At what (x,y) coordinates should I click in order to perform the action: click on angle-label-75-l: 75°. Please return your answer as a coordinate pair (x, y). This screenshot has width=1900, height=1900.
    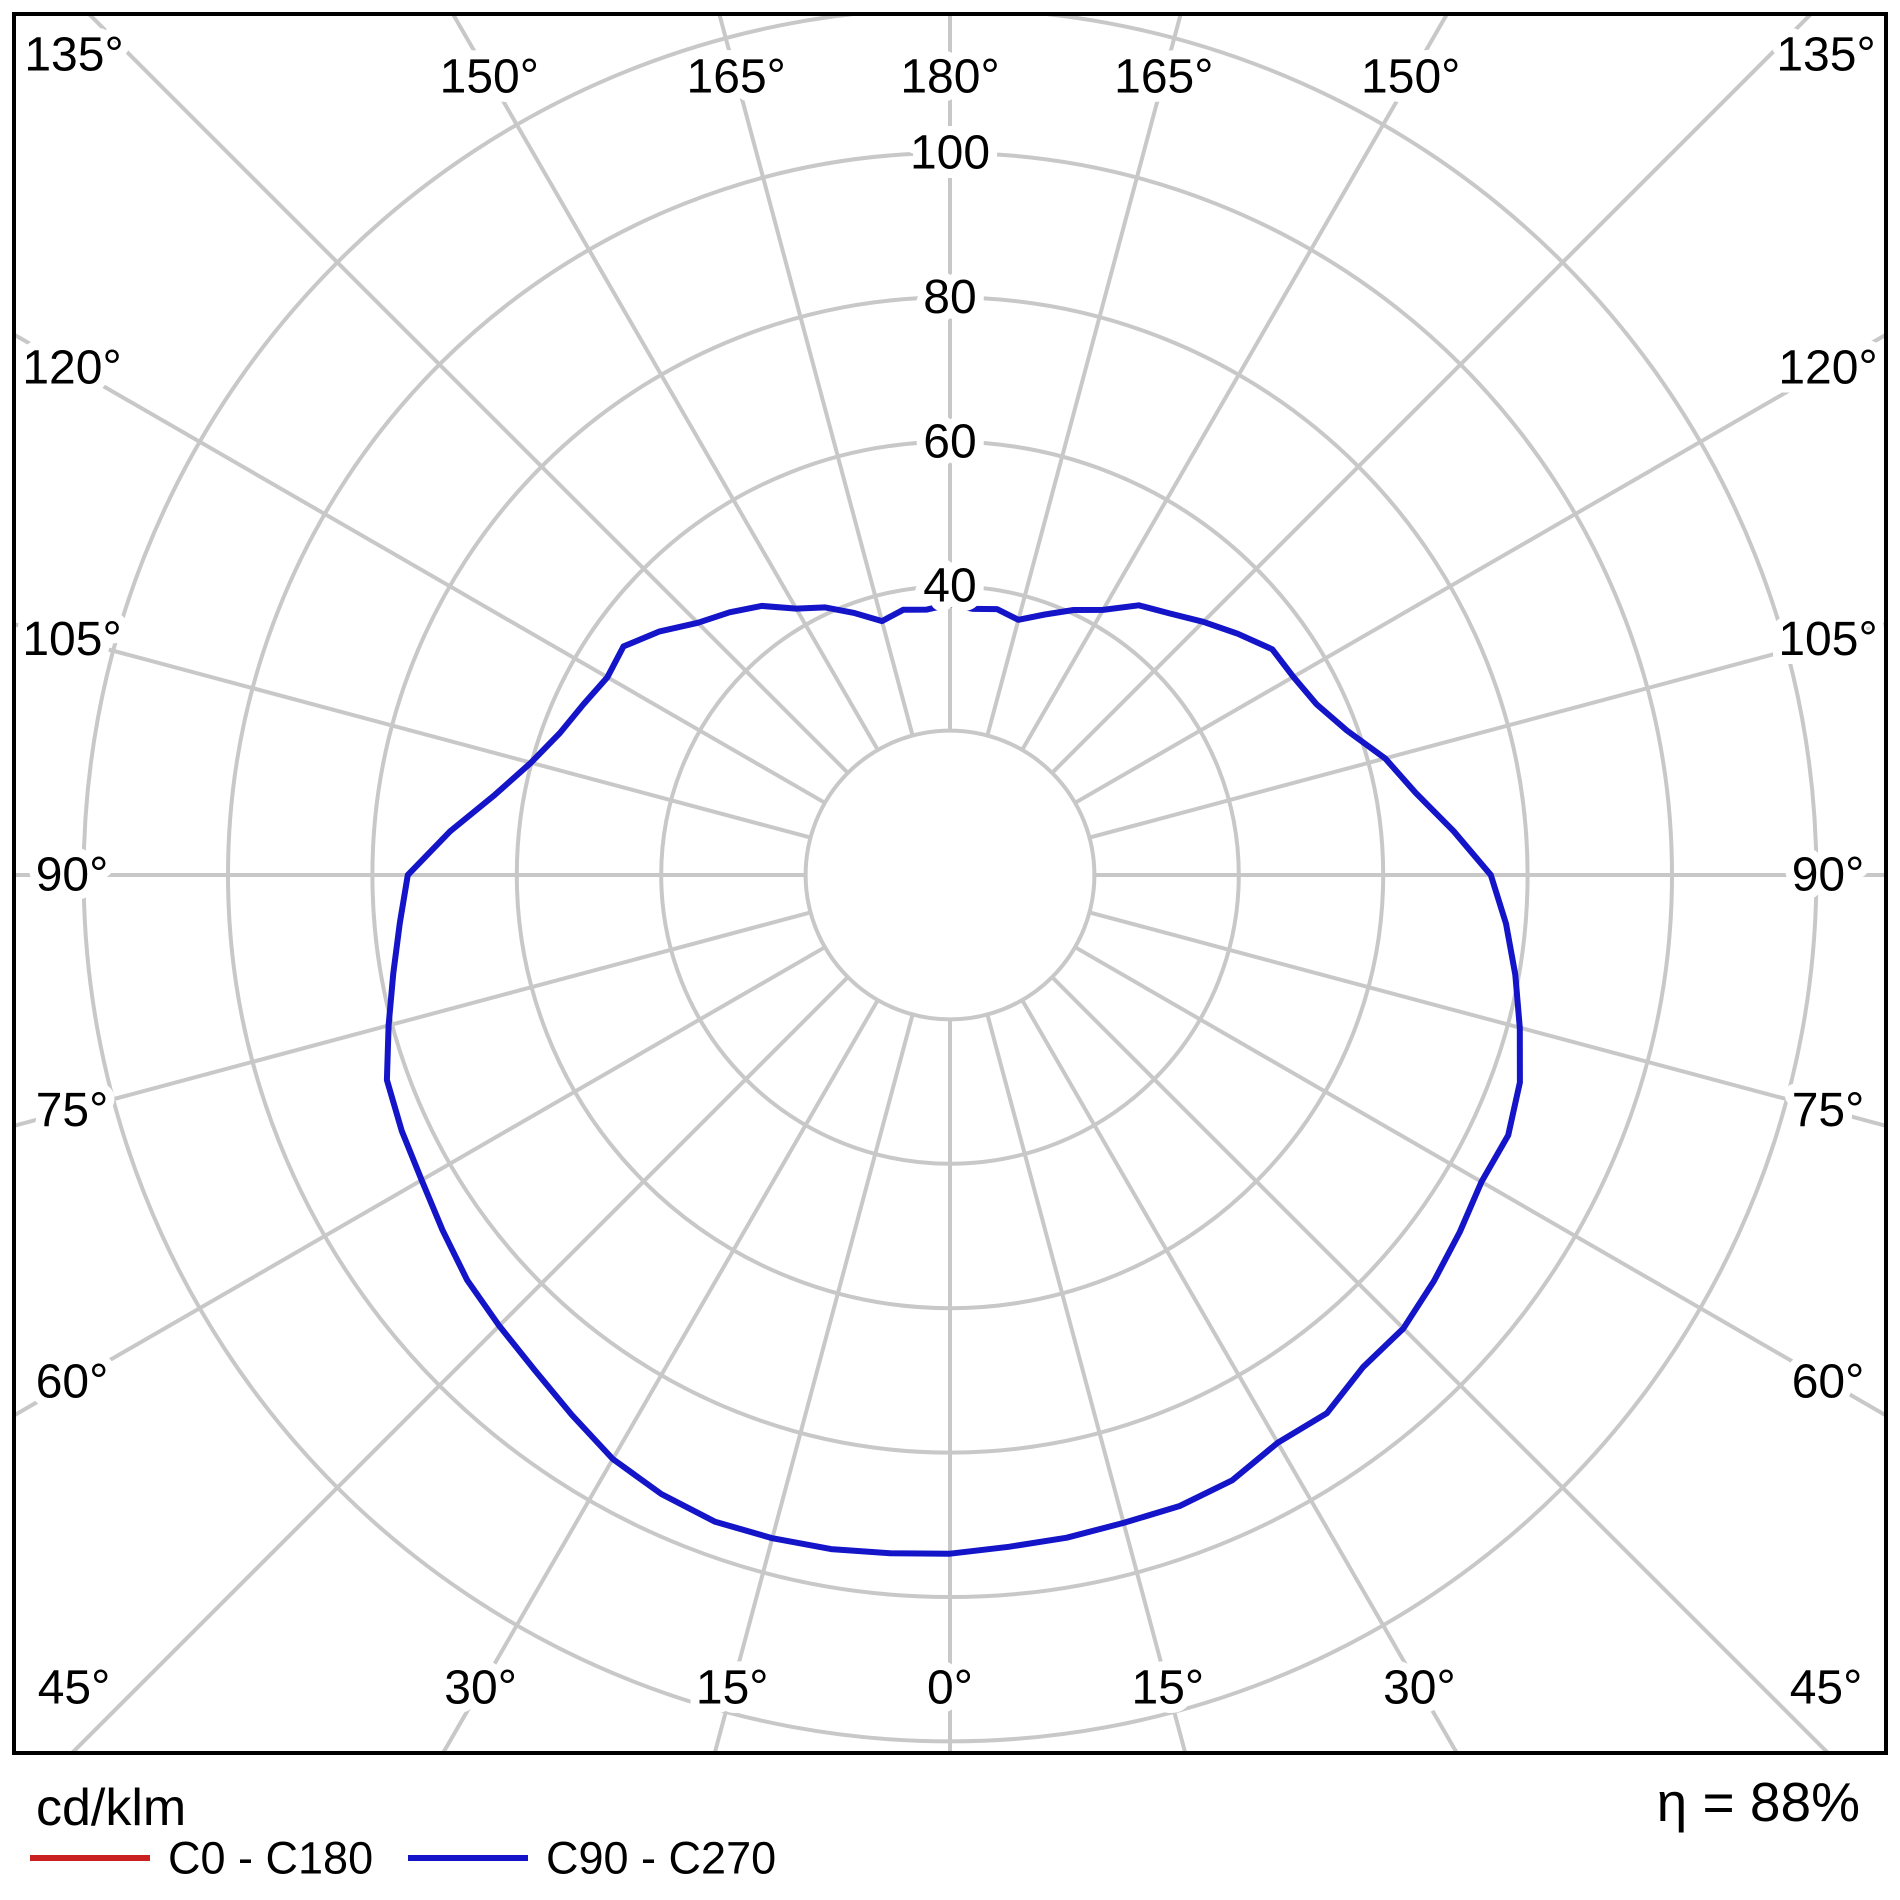
    Looking at the image, I should click on (72, 1110).